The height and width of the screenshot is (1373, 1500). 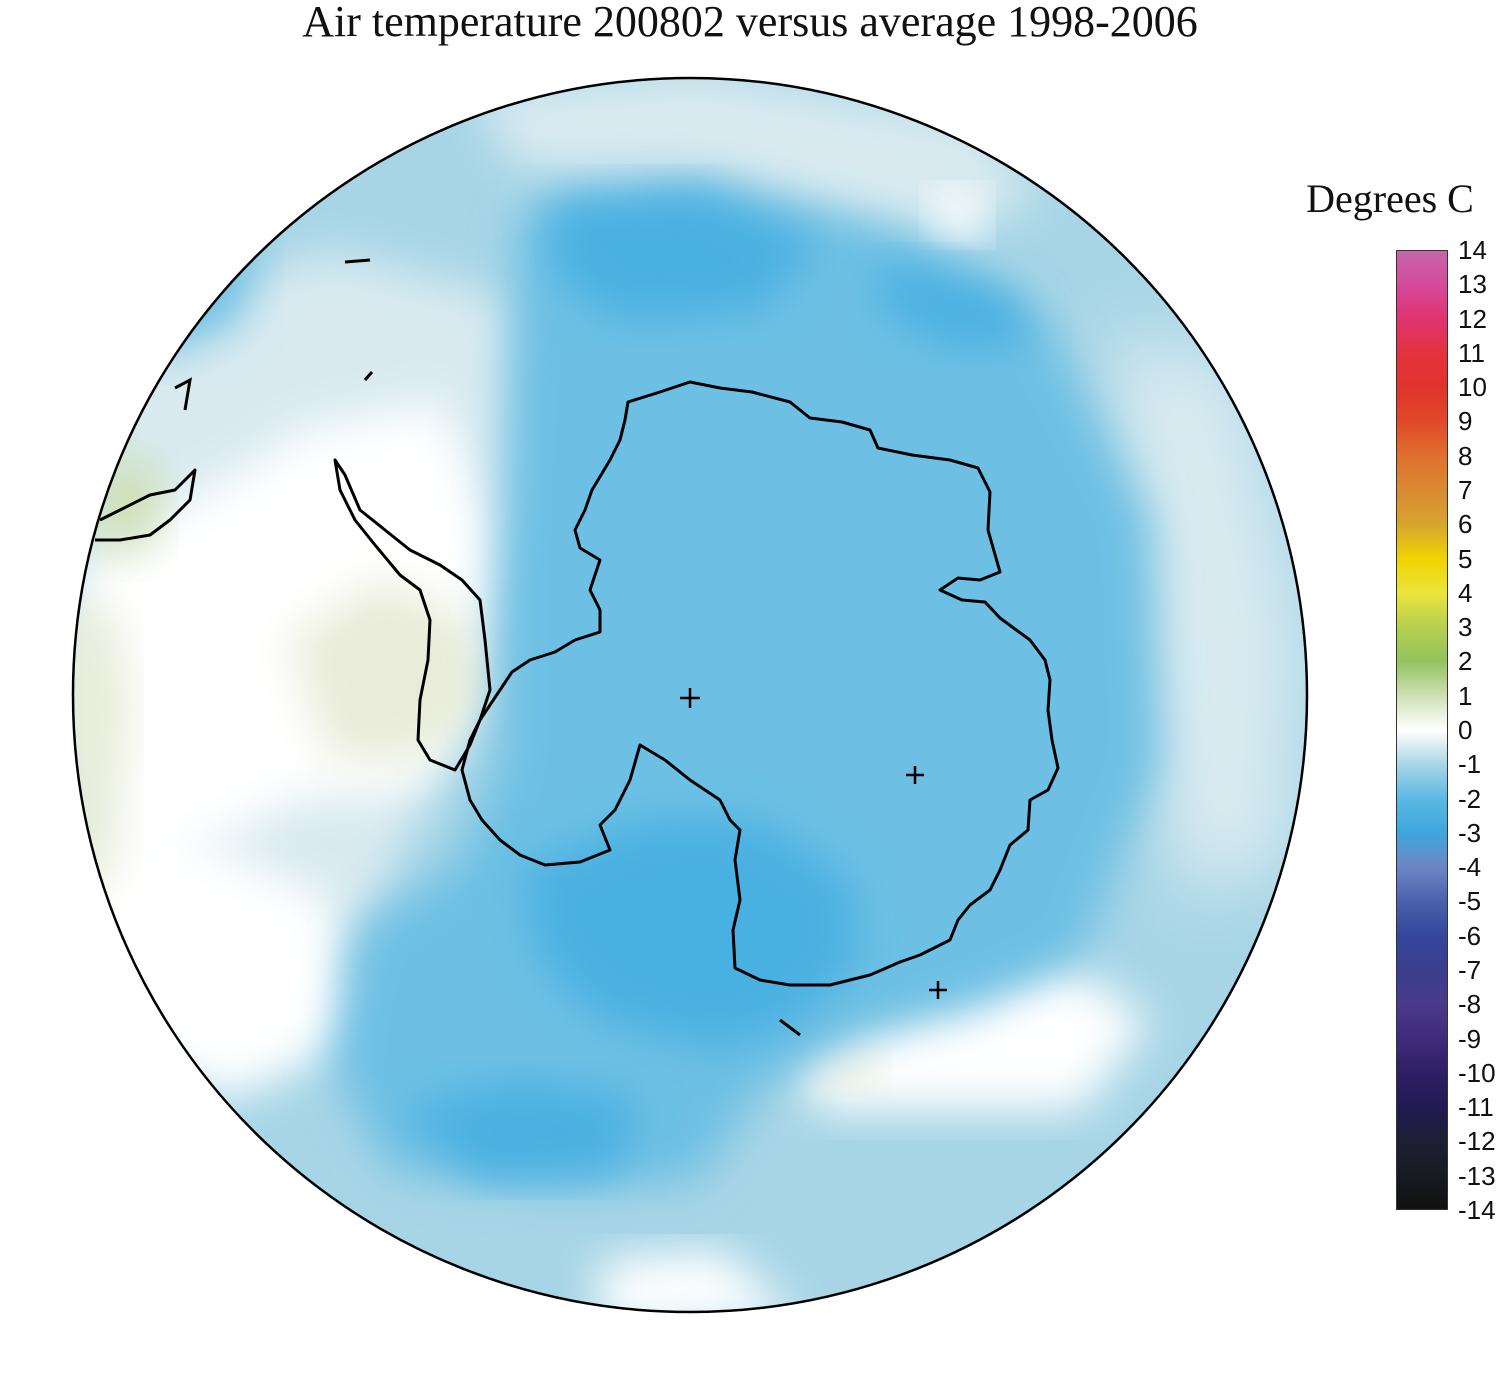 What do you see at coordinates (1465, 661) in the screenshot?
I see `colorbar-tick-label: 2` at bounding box center [1465, 661].